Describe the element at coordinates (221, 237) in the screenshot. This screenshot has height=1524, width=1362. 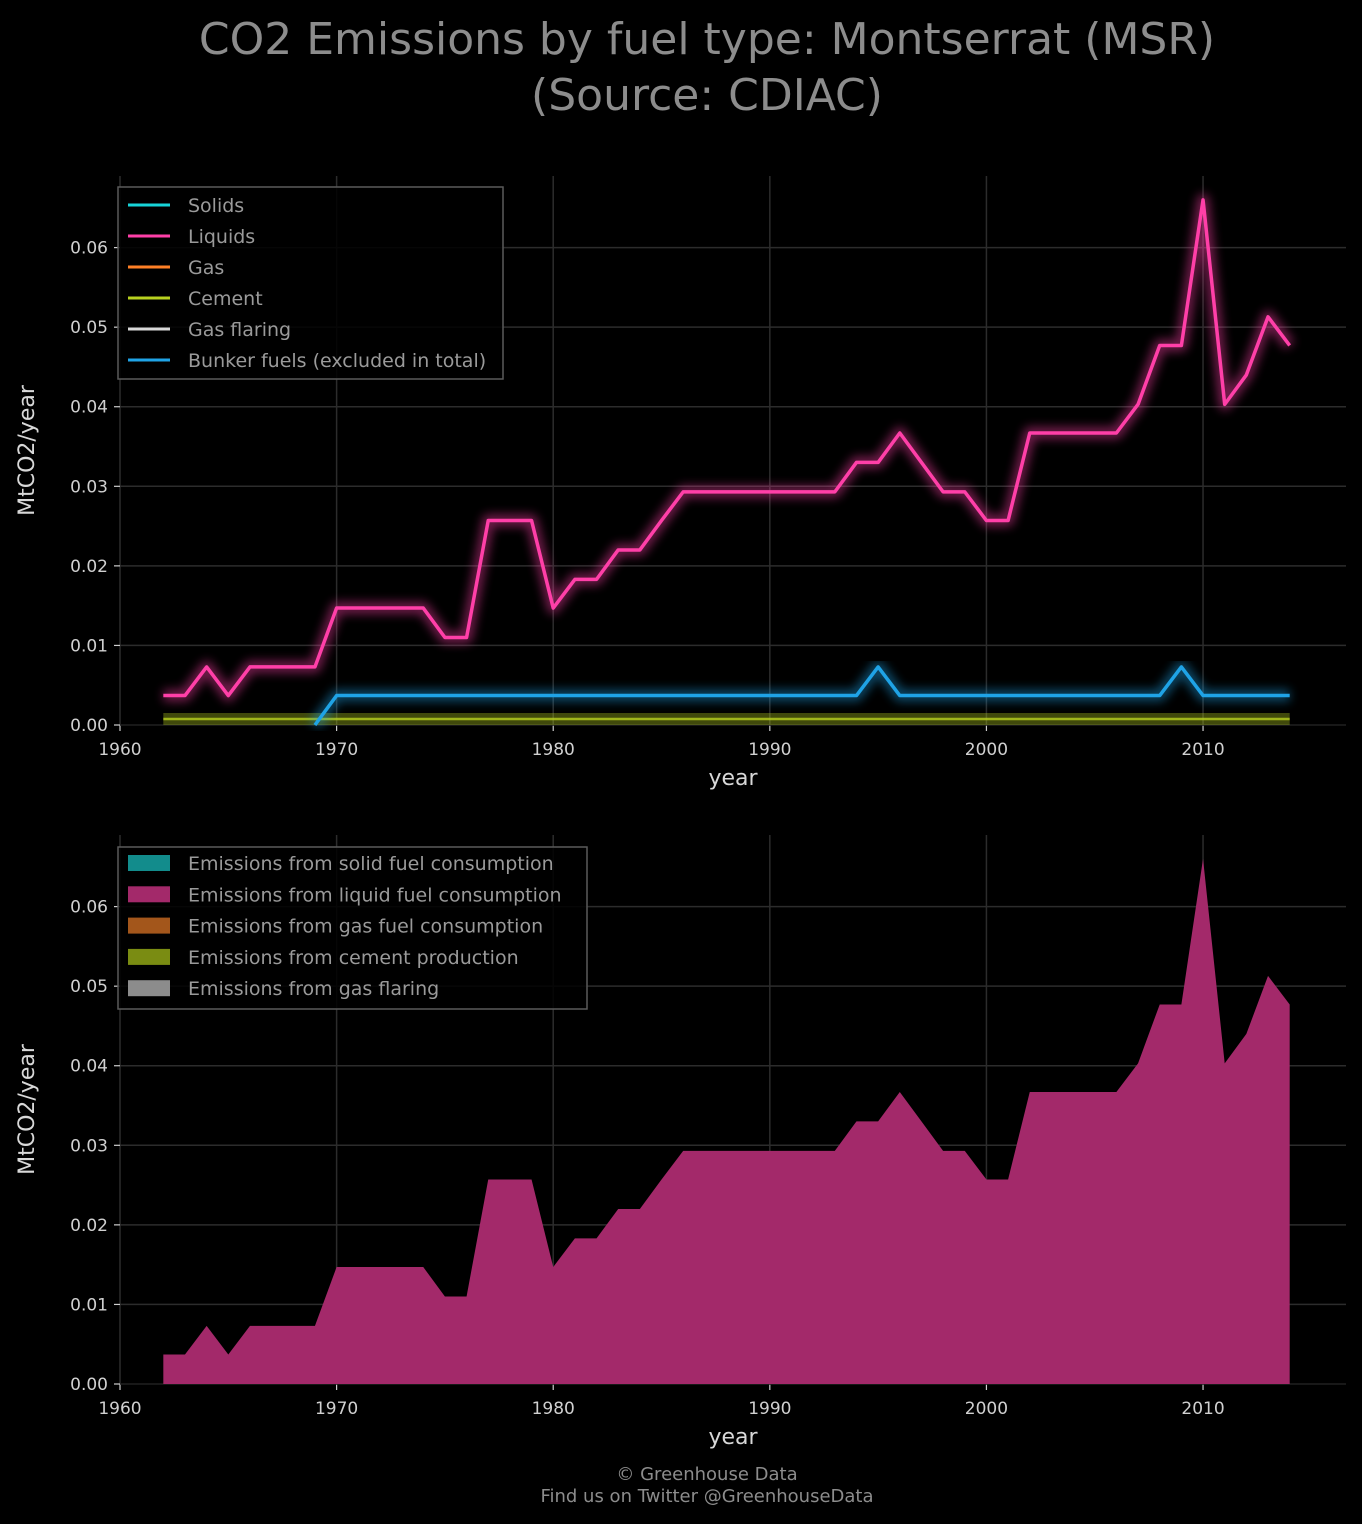
I see `legend-label-liquids: Liquids` at that location.